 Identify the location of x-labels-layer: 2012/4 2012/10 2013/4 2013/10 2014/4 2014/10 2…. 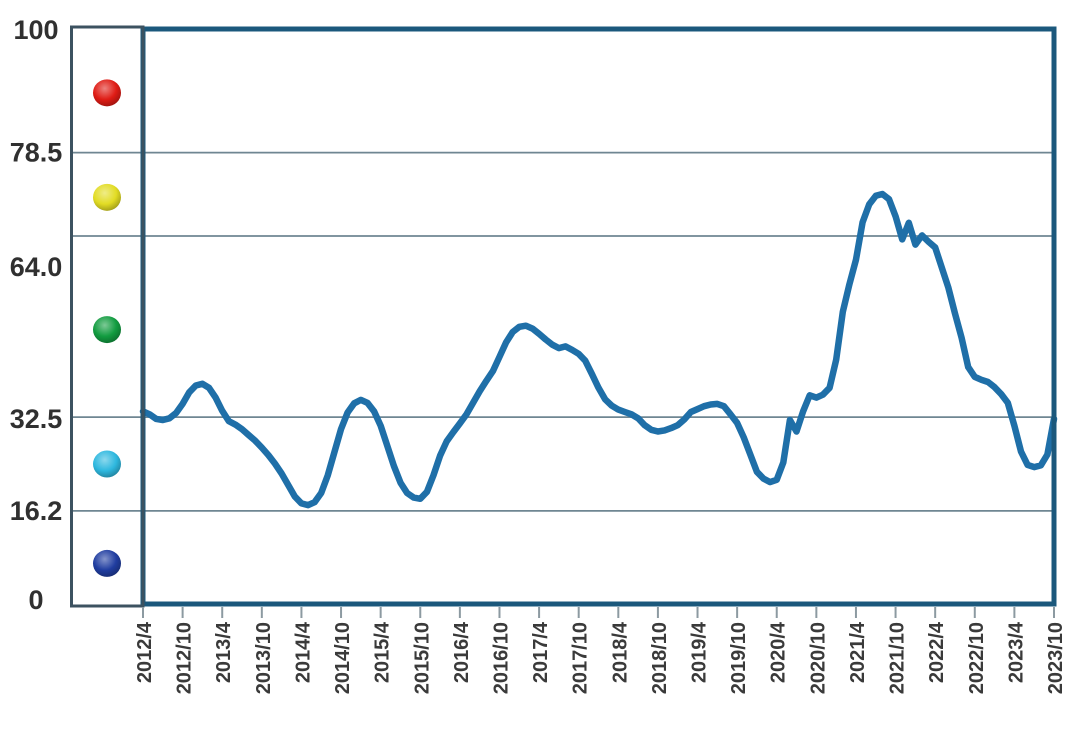
(600, 657).